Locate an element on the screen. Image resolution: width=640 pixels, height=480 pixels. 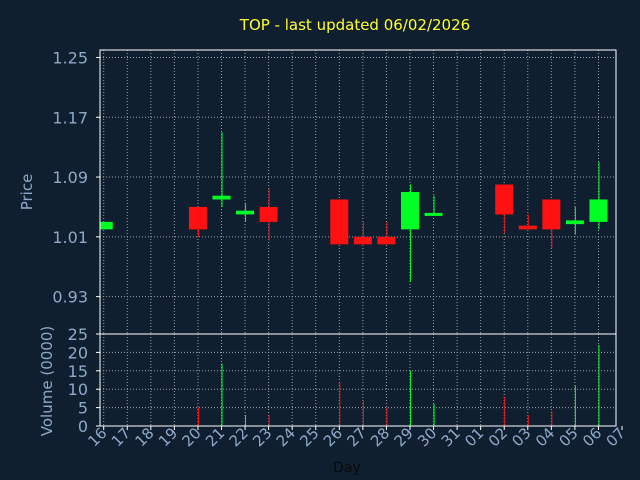
price-axis-label: Price is located at coordinates (27, 192).